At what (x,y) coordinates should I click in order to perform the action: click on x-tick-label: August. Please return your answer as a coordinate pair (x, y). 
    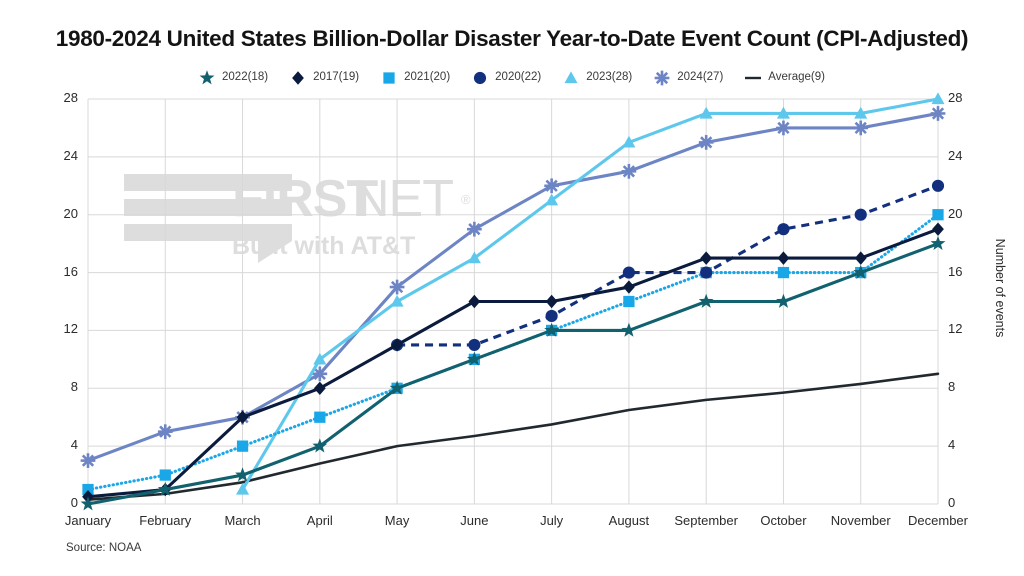
    Looking at the image, I should click on (629, 520).